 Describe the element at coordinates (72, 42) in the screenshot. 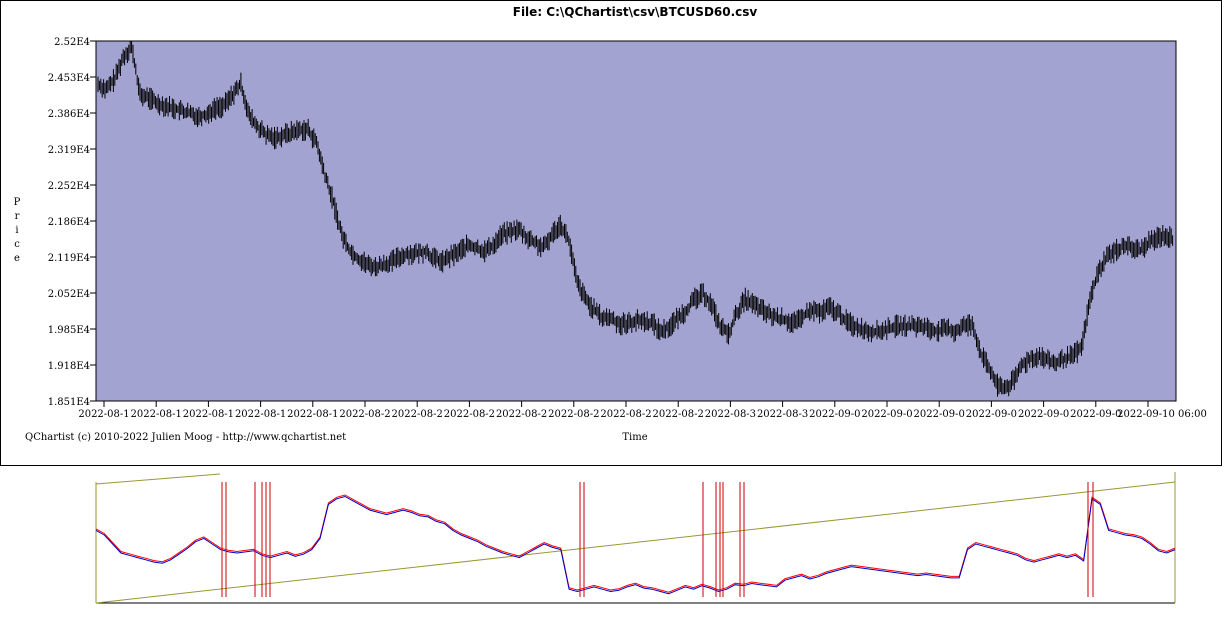

I see `y-tick-label: 2.52E4` at that location.